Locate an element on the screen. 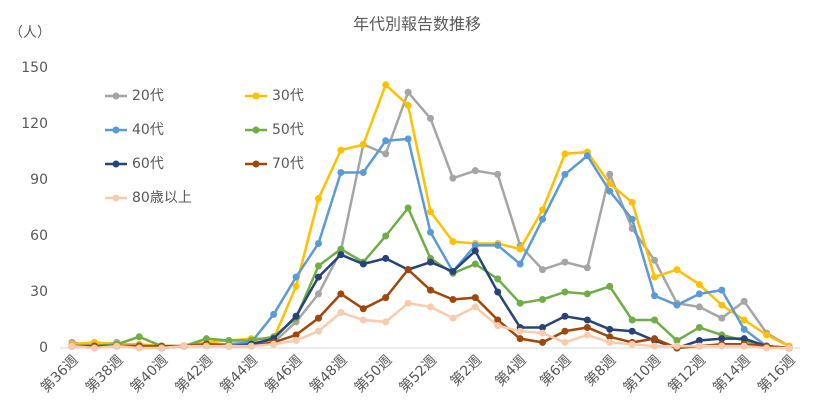 This screenshot has height=415, width=834. legend-label: 60代 is located at coordinates (148, 164).